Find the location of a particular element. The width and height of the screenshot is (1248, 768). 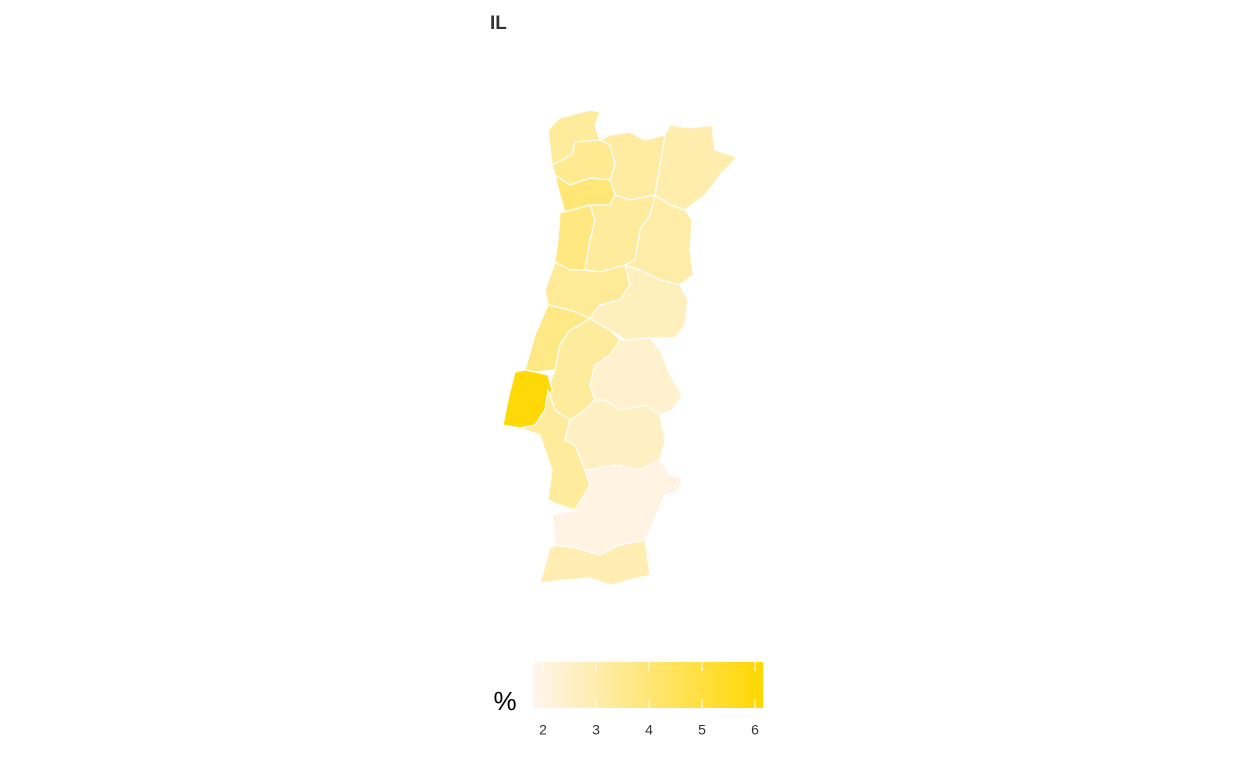

regions is located at coordinates (620, 347).